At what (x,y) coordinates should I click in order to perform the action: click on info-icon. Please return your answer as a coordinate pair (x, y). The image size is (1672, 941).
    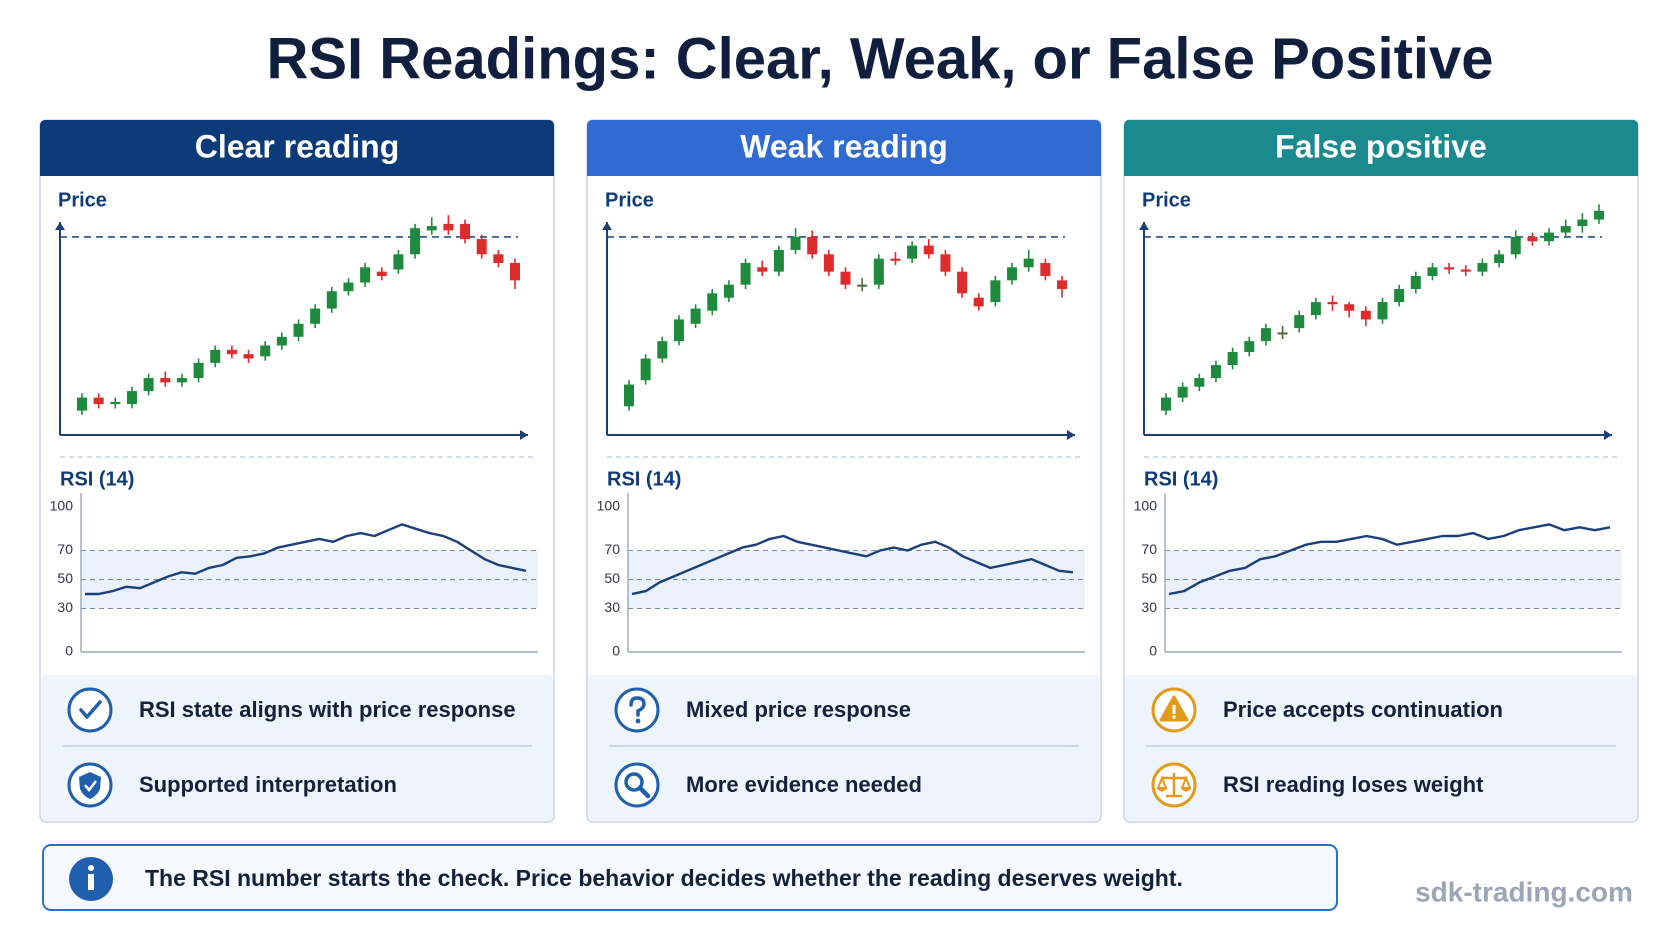
    Looking at the image, I should click on (91, 879).